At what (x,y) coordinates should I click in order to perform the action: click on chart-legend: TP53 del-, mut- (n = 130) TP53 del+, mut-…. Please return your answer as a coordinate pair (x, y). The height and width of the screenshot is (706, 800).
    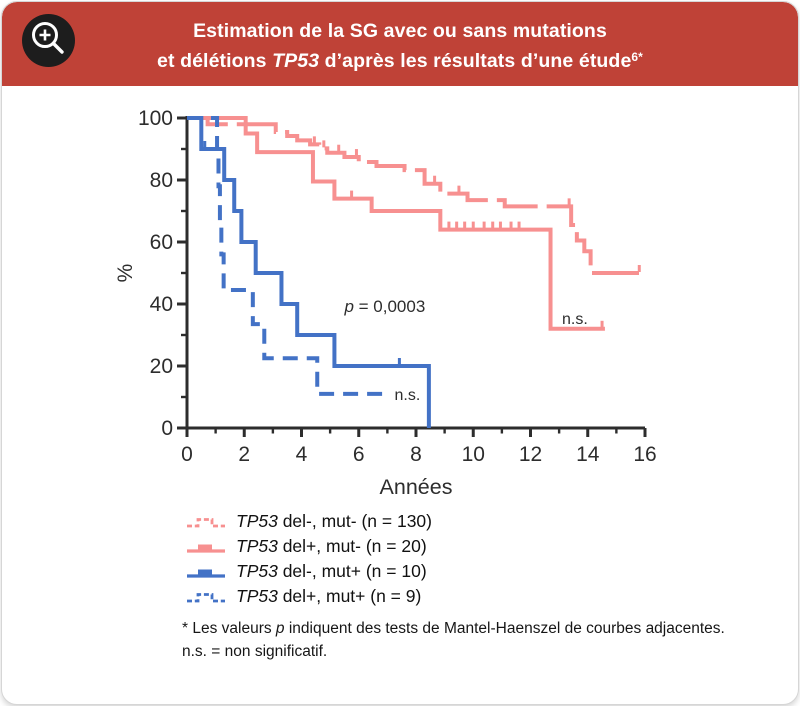
    Looking at the image, I should click on (309, 559).